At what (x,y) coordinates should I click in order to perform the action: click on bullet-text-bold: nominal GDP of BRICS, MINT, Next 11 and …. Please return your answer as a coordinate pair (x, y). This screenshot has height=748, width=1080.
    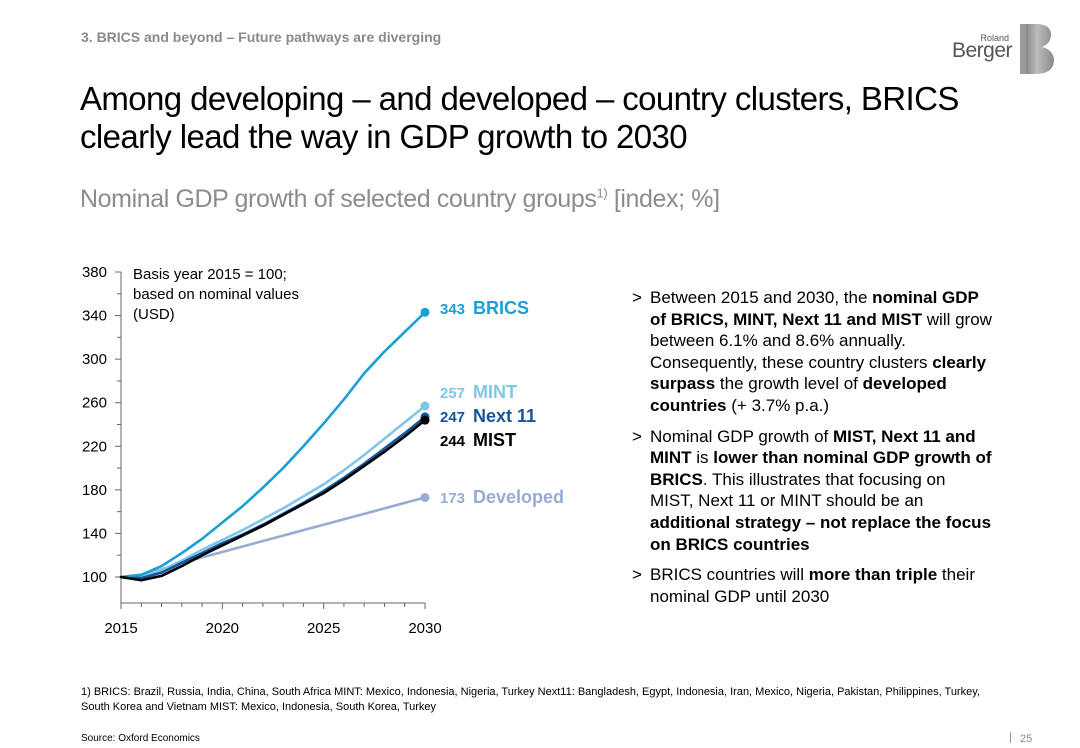
    Looking at the image, I should click on (814, 308).